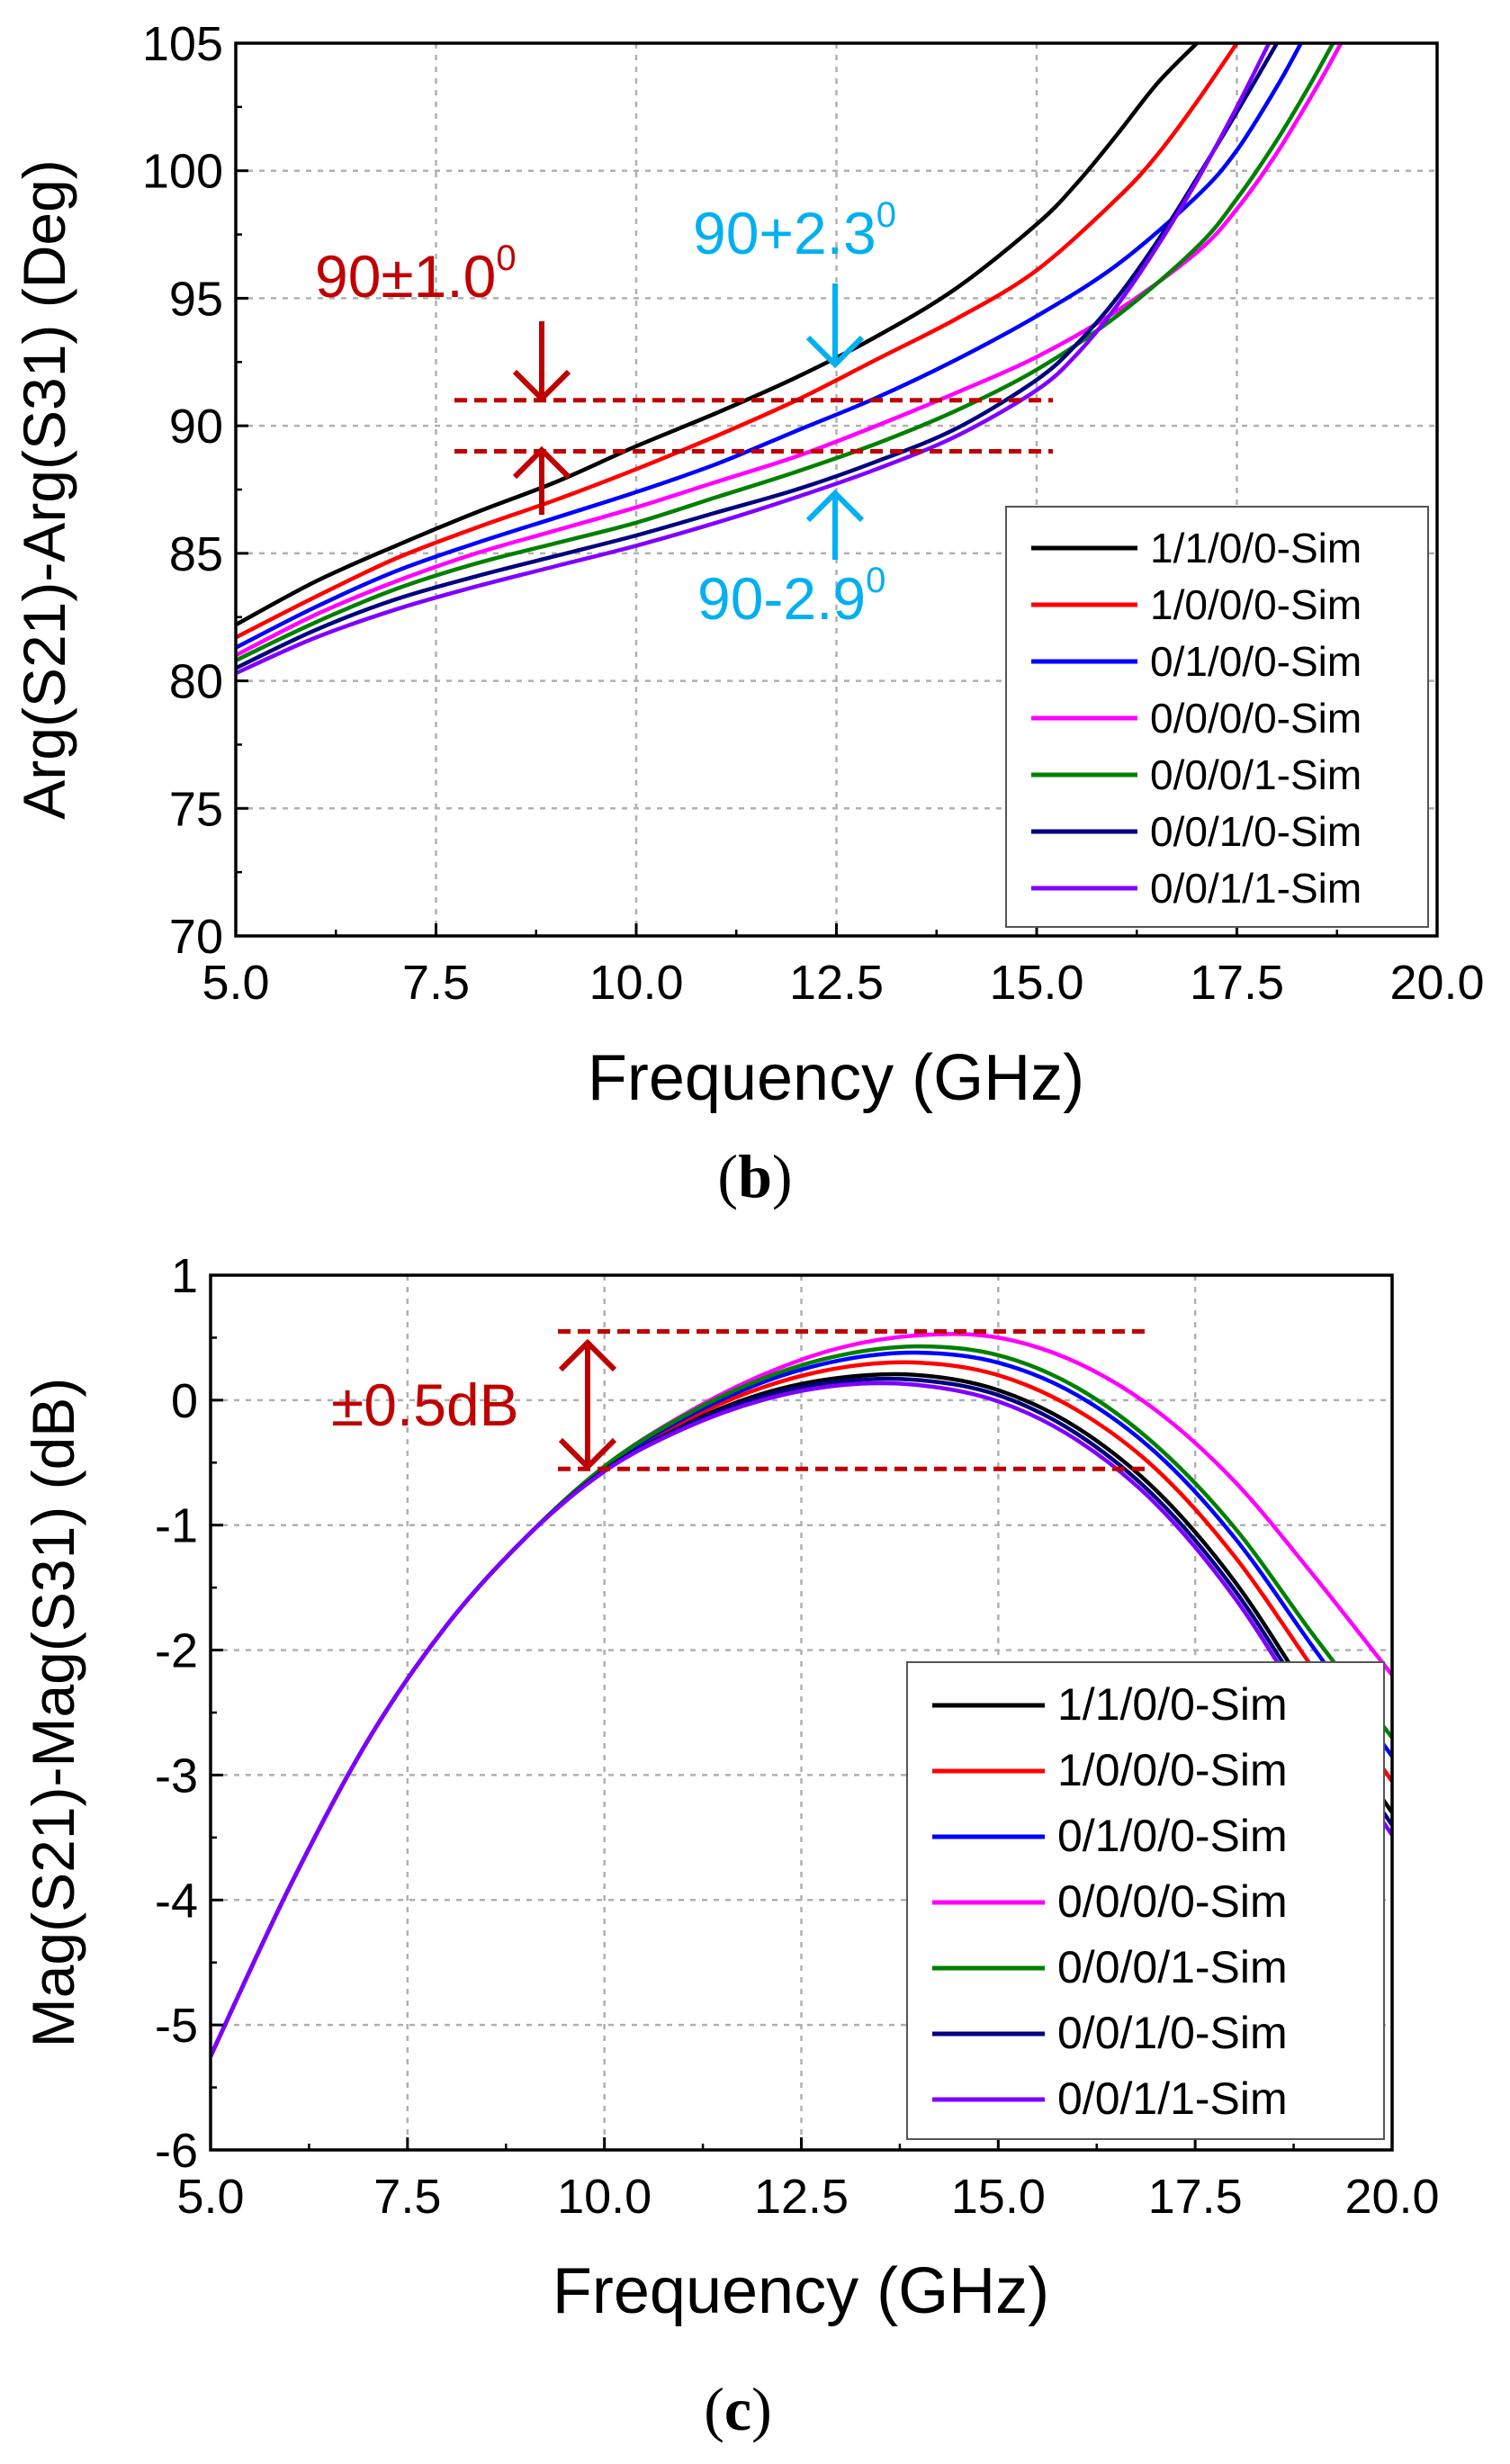 This screenshot has height=2464, width=1510. I want to click on c-y-tick-label: -5, so click(176, 2026).